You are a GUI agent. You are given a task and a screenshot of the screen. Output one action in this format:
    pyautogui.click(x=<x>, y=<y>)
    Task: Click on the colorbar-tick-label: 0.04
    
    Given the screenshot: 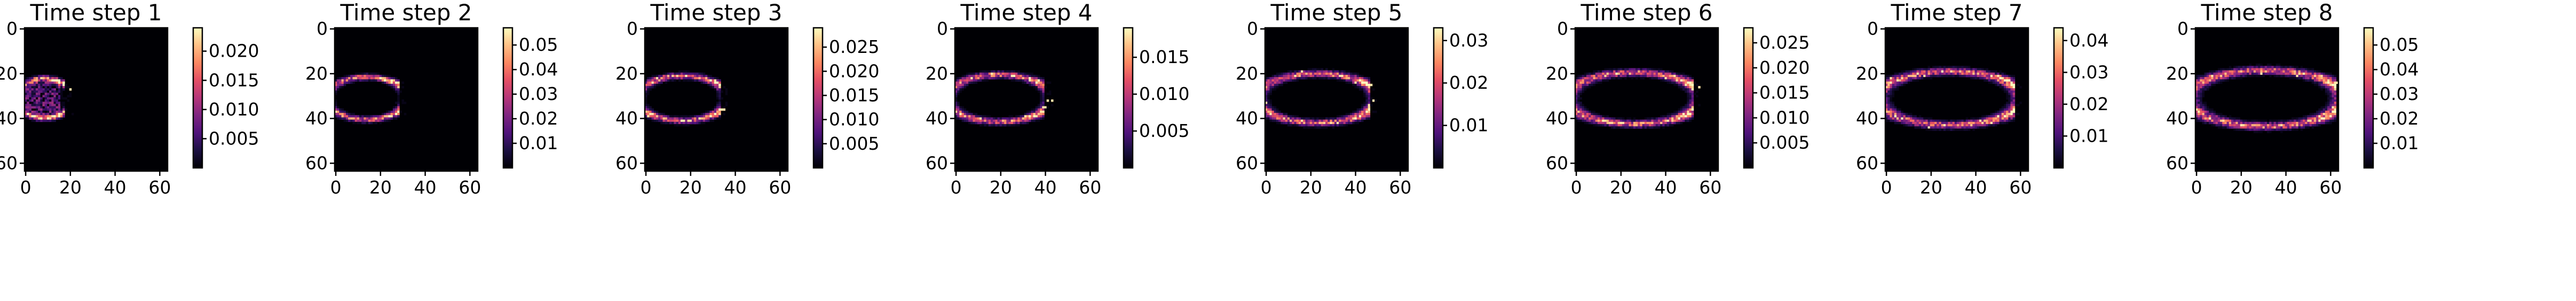 What is the action you would take?
    pyautogui.click(x=2399, y=69)
    